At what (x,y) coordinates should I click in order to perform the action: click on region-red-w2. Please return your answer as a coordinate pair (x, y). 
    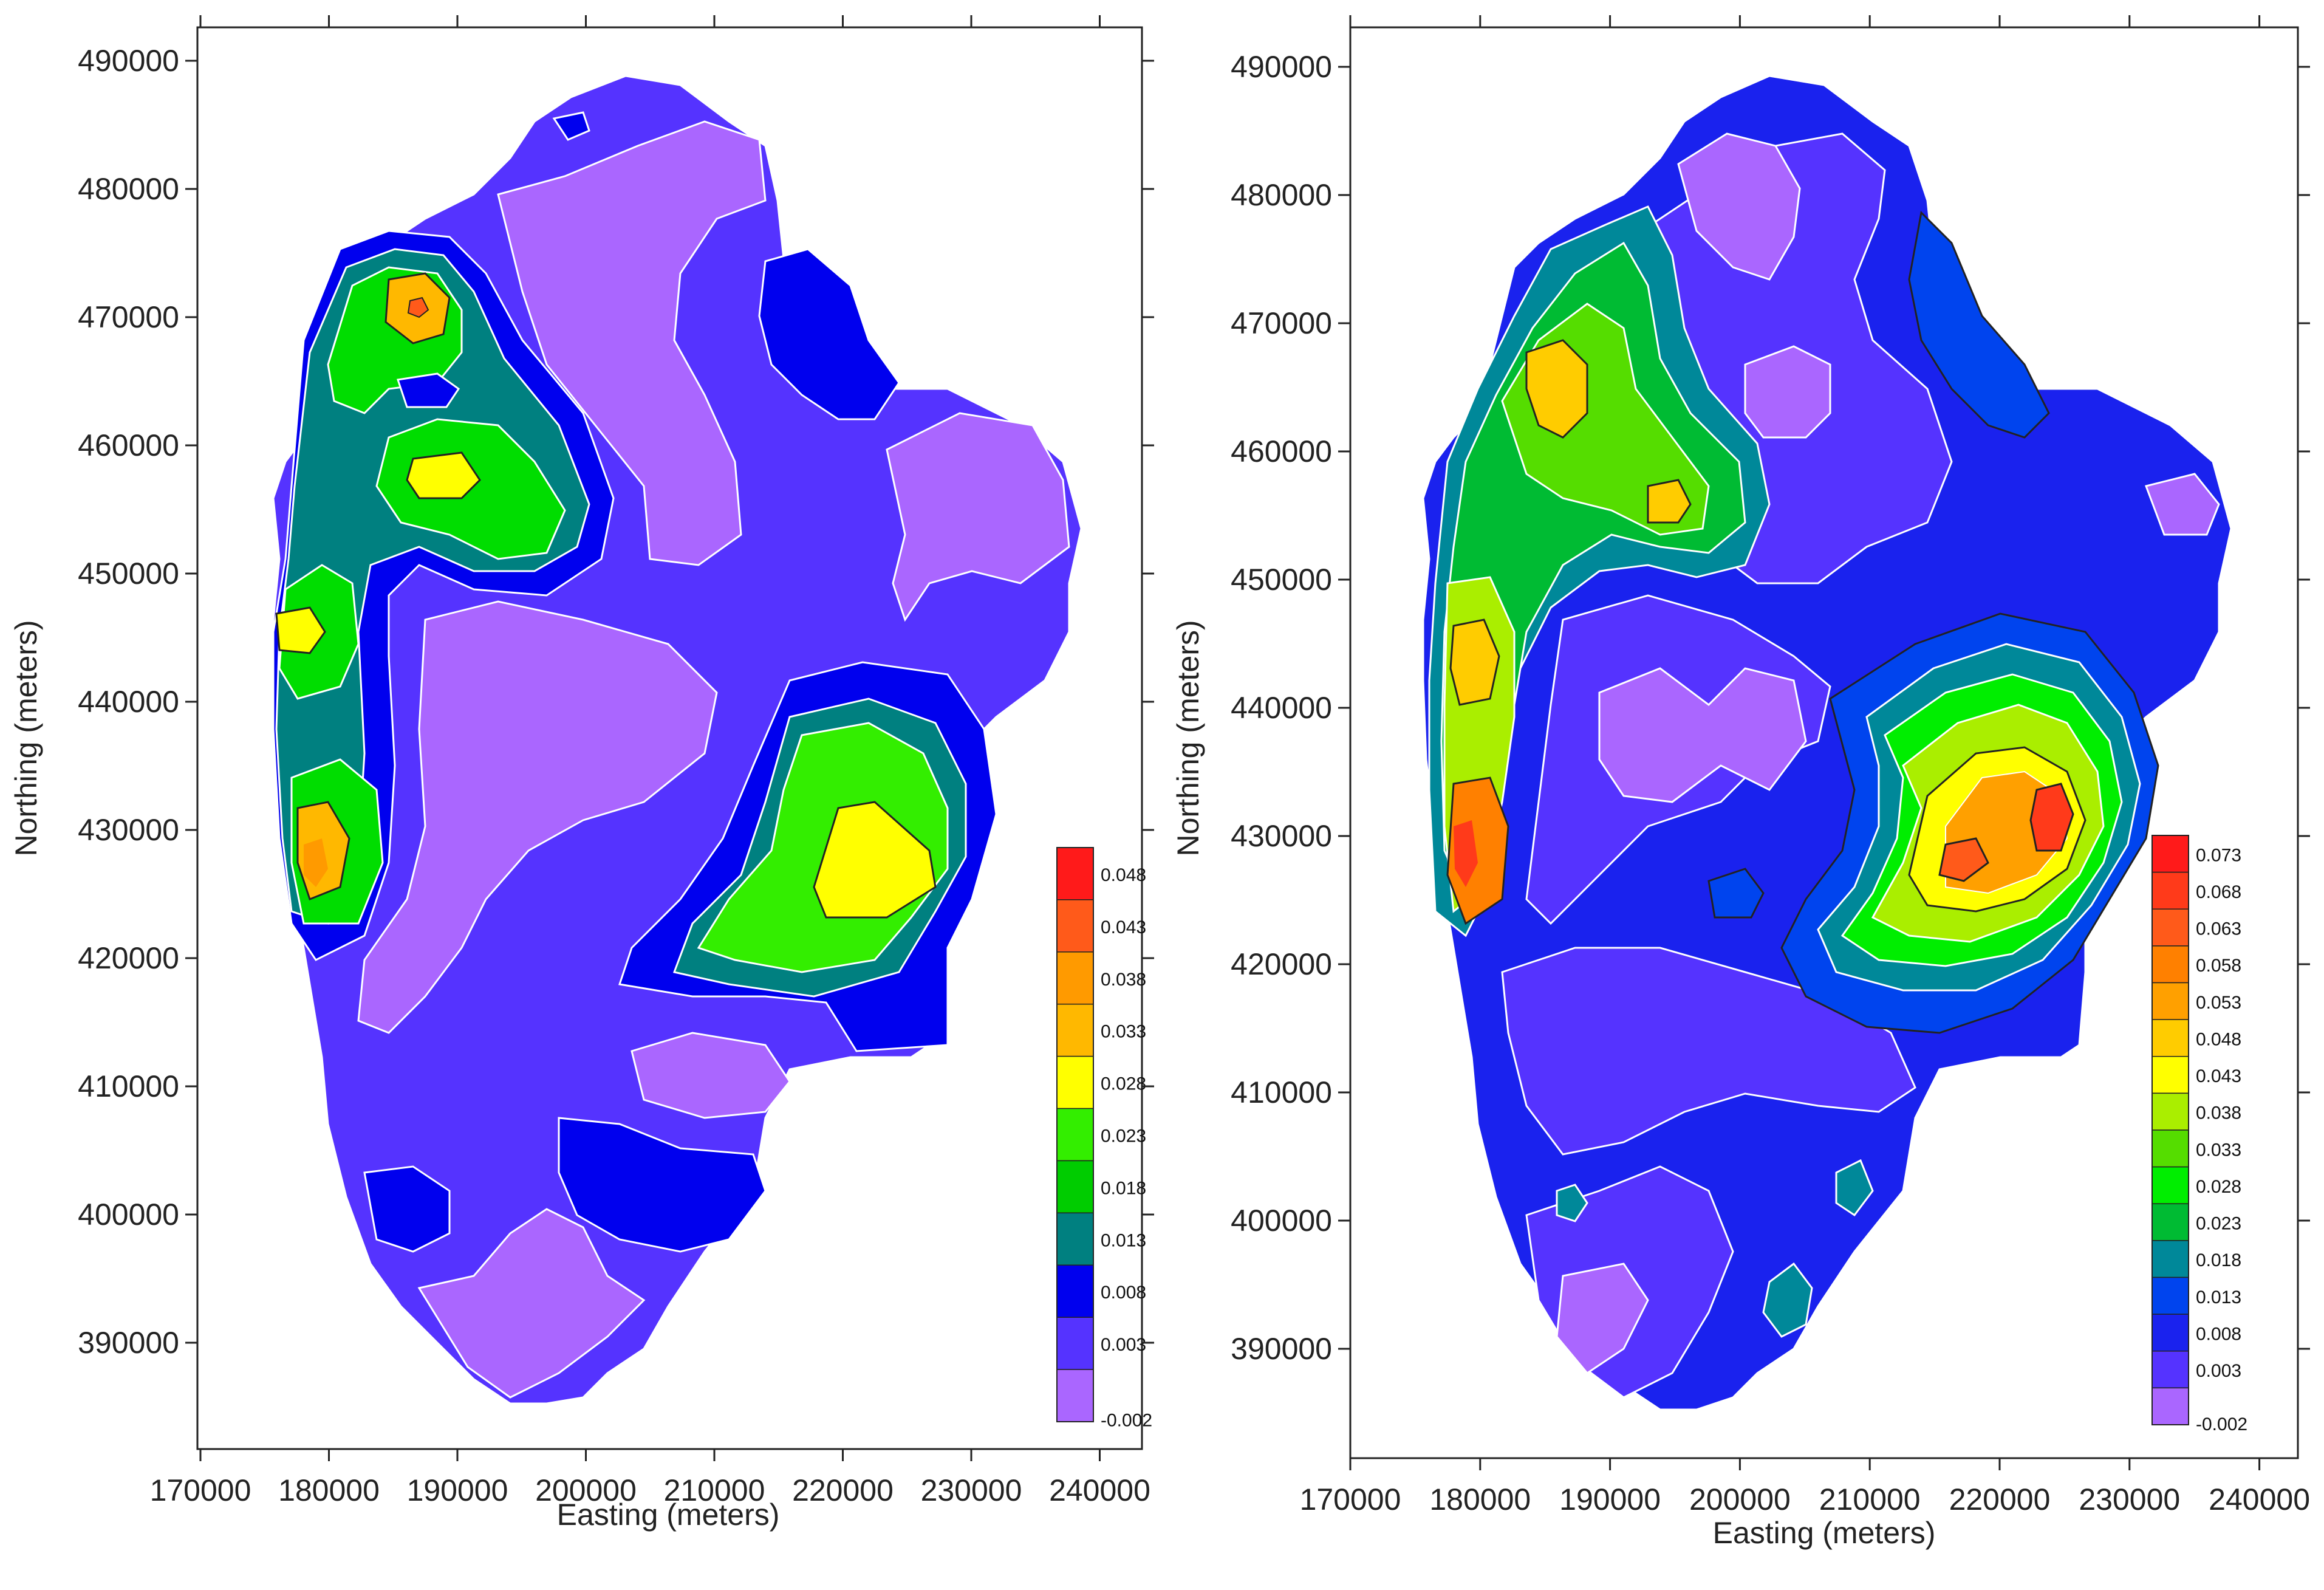
    Looking at the image, I should click on (316, 862).